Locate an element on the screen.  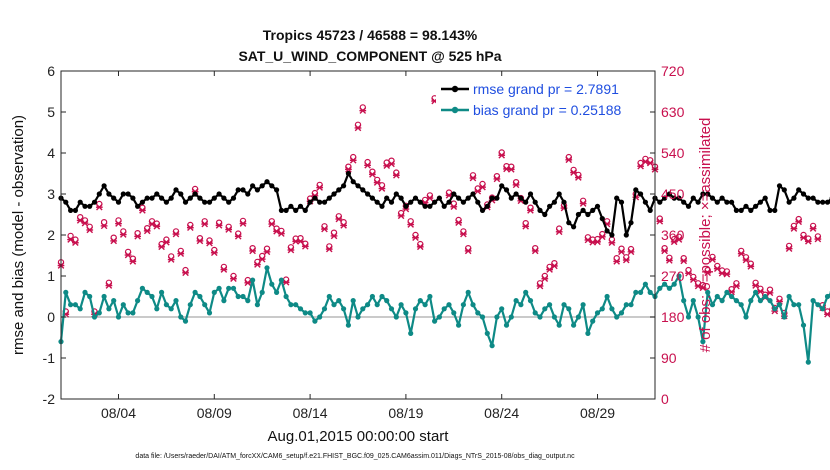
y-tick-label: 3 is located at coordinates (51, 194).